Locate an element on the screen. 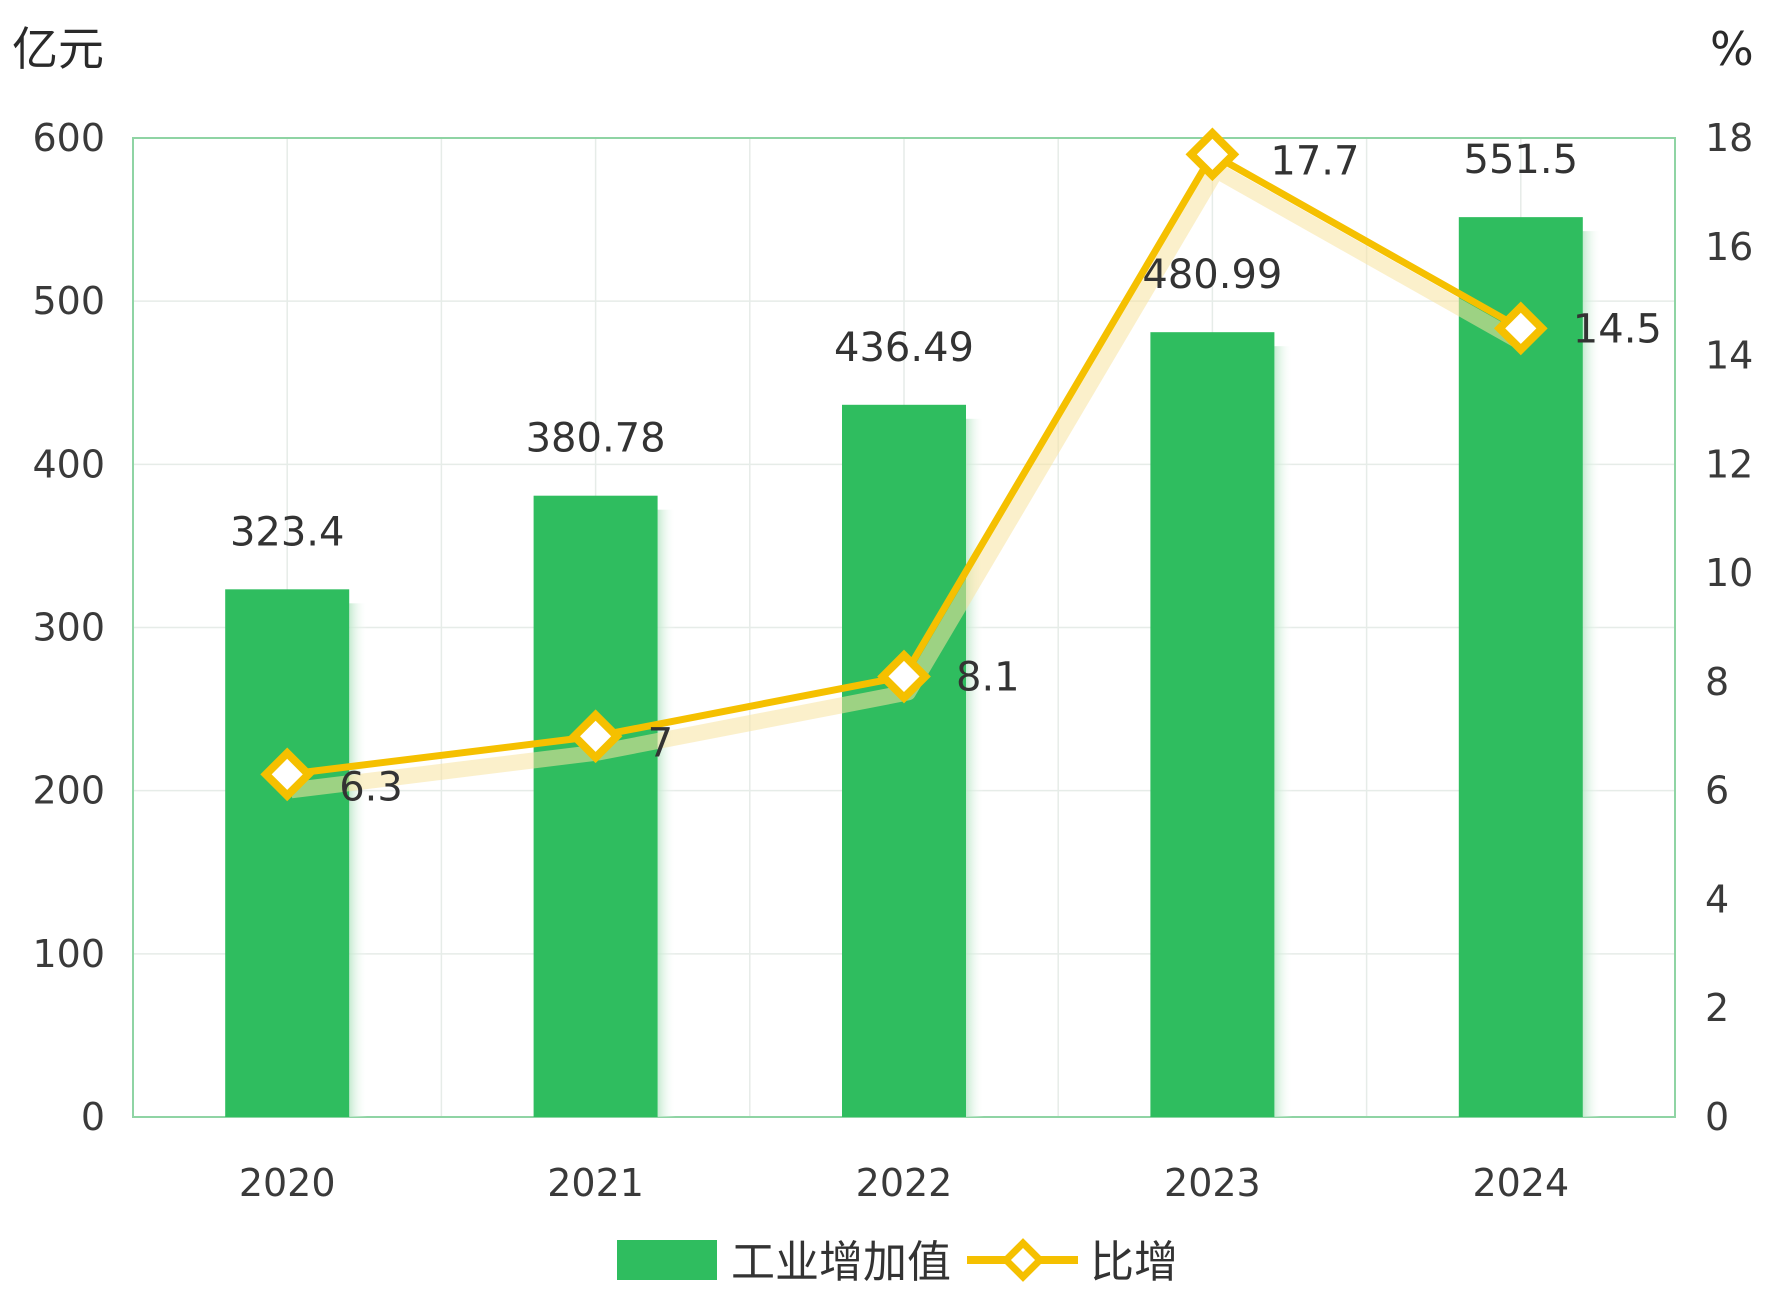  line-point-2022 is located at coordinates (904, 676).